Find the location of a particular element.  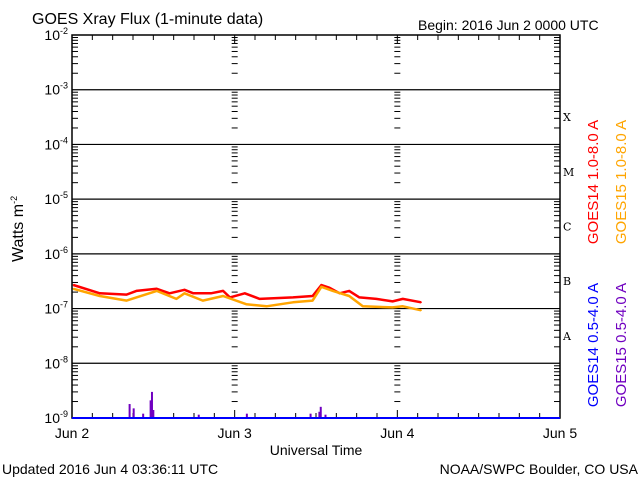

x-tick-label: Jun 3 is located at coordinates (235, 433).